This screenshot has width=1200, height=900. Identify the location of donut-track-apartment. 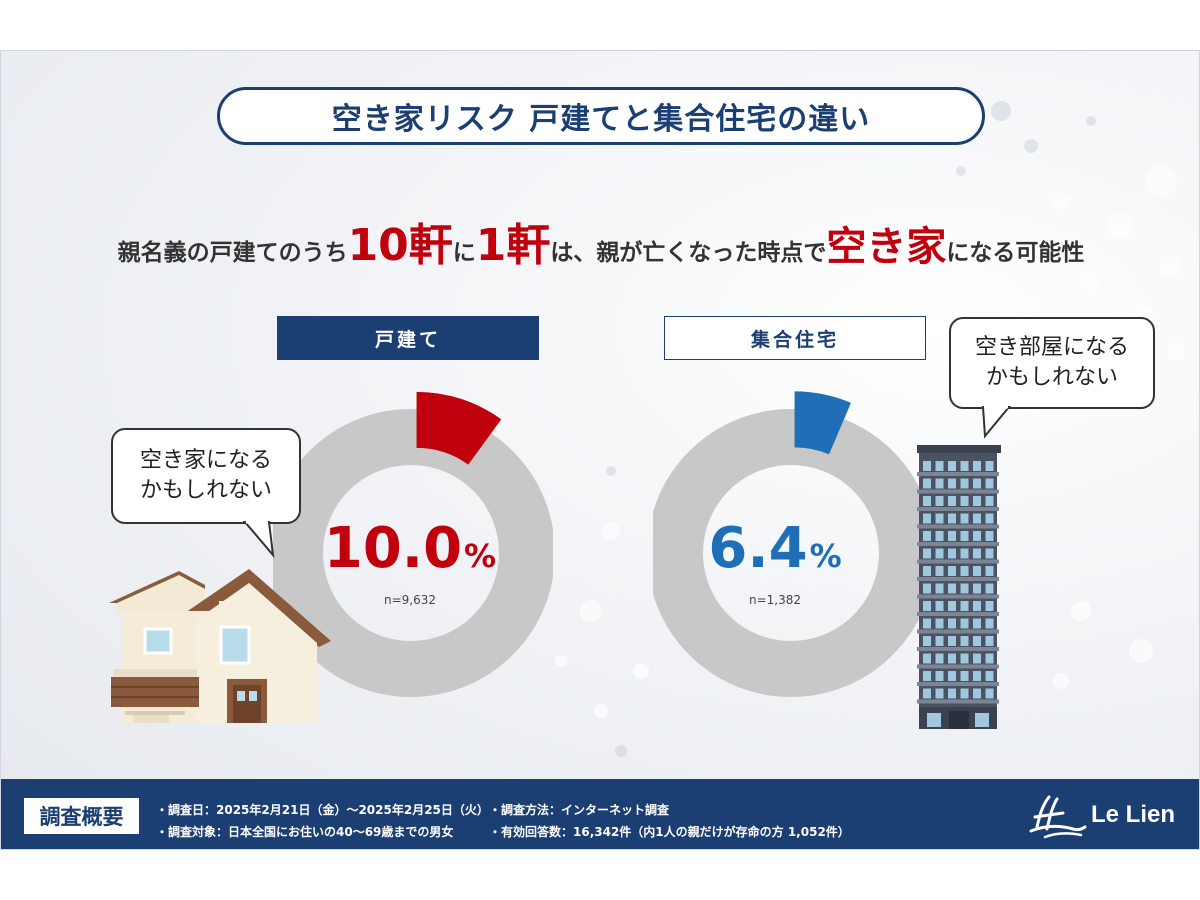
(793, 553).